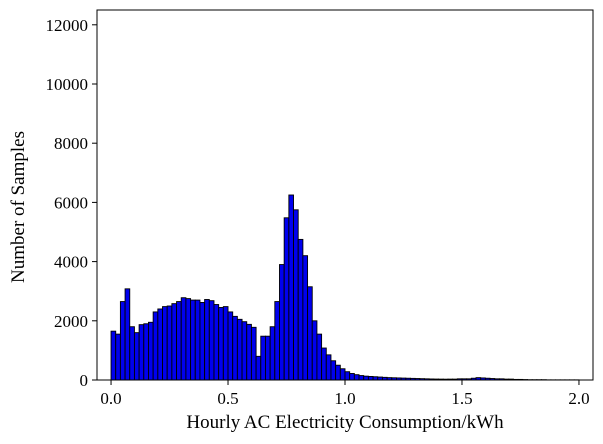  I want to click on x-axis-title: Hourly AC Electricity Consumption/kWh, so click(345, 422).